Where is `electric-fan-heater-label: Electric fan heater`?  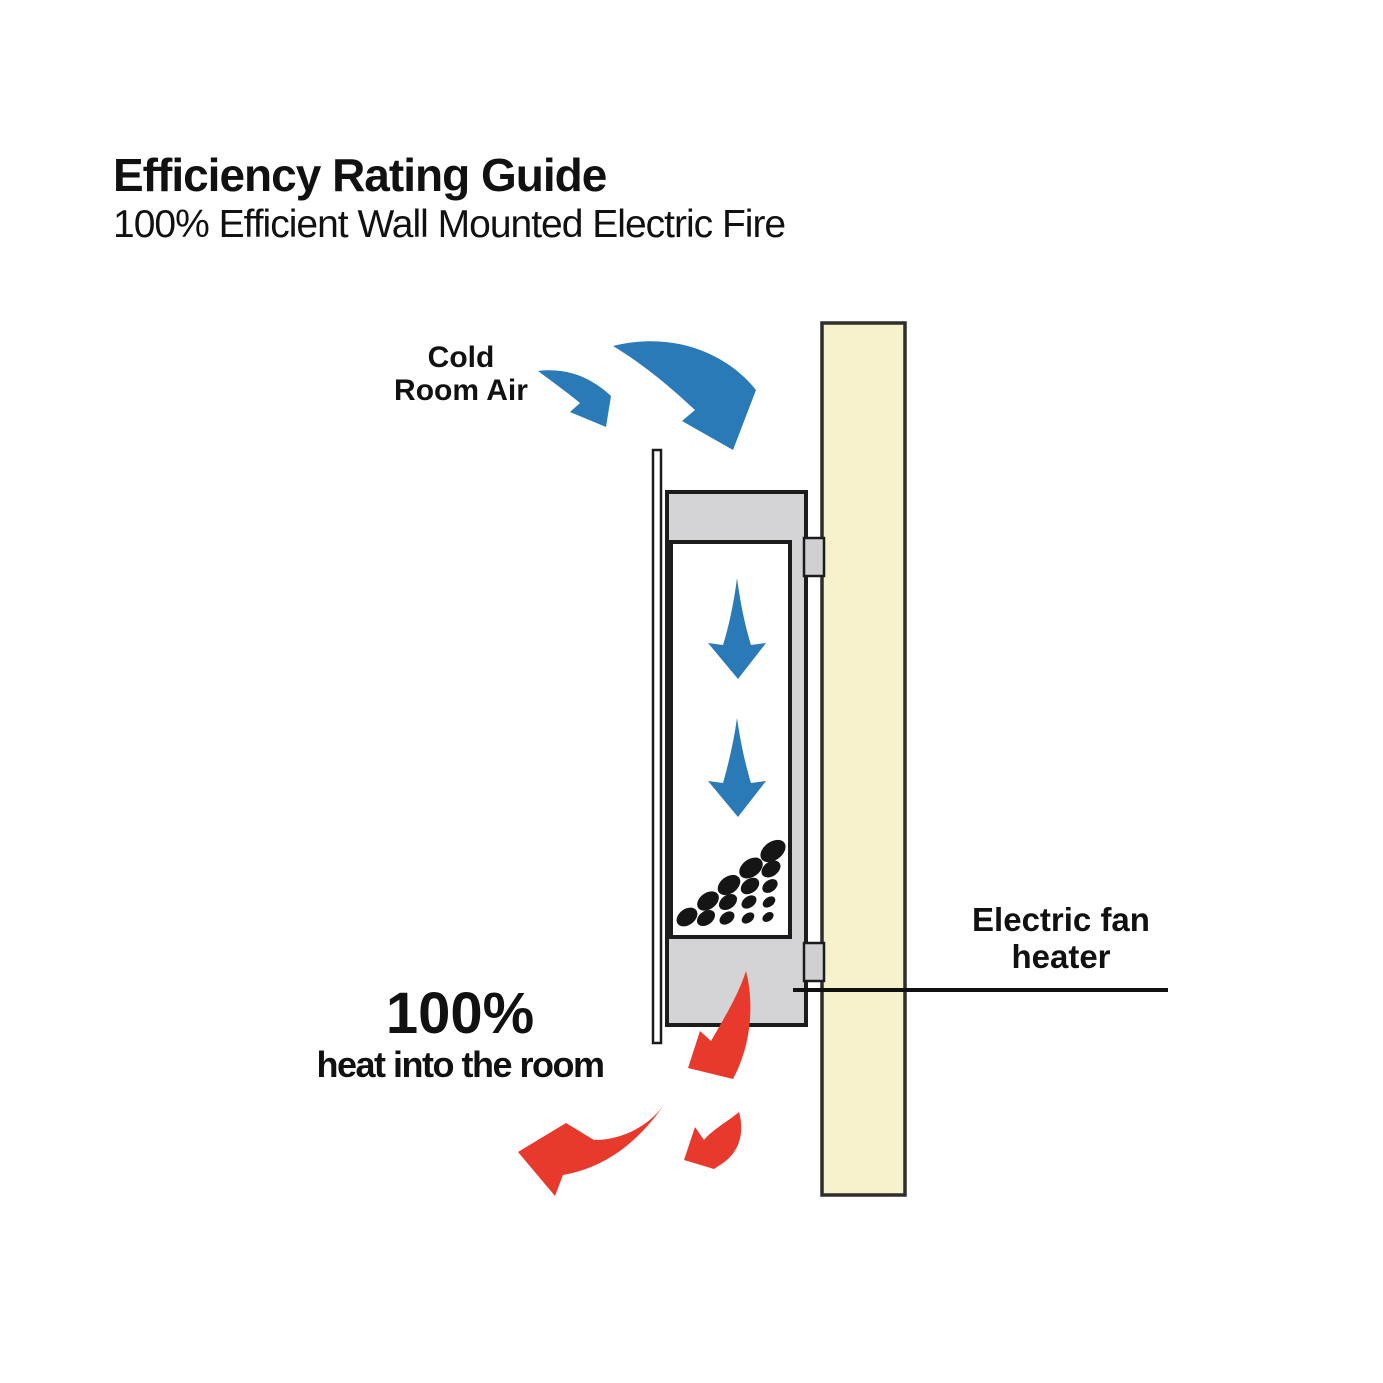 electric-fan-heater-label: Electric fan heater is located at coordinates (1061, 938).